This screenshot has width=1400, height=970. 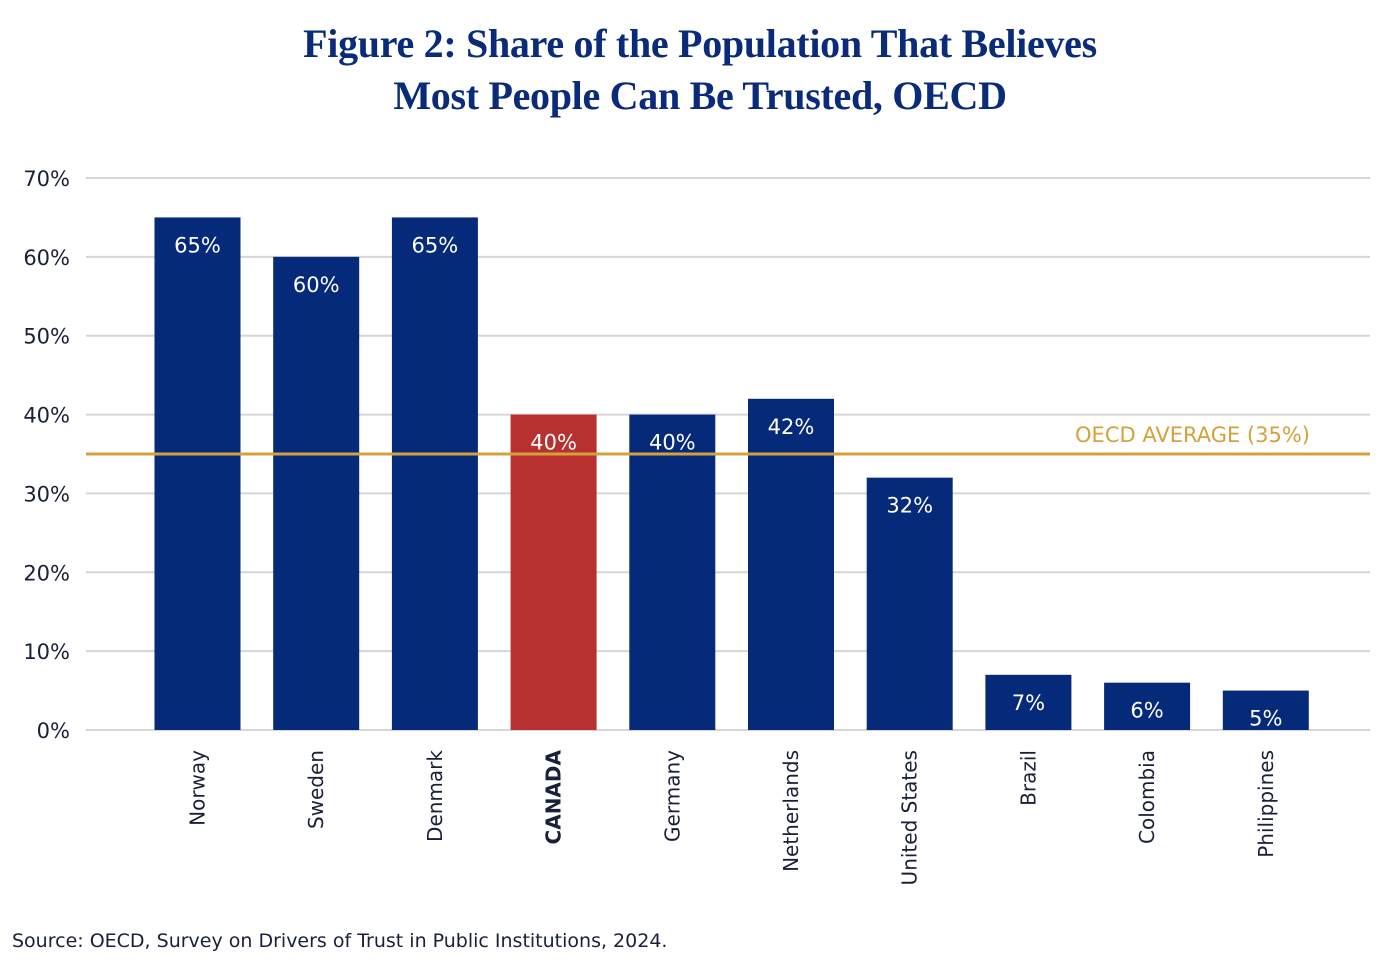 I want to click on y-tick-label: 0%, so click(x=53, y=731).